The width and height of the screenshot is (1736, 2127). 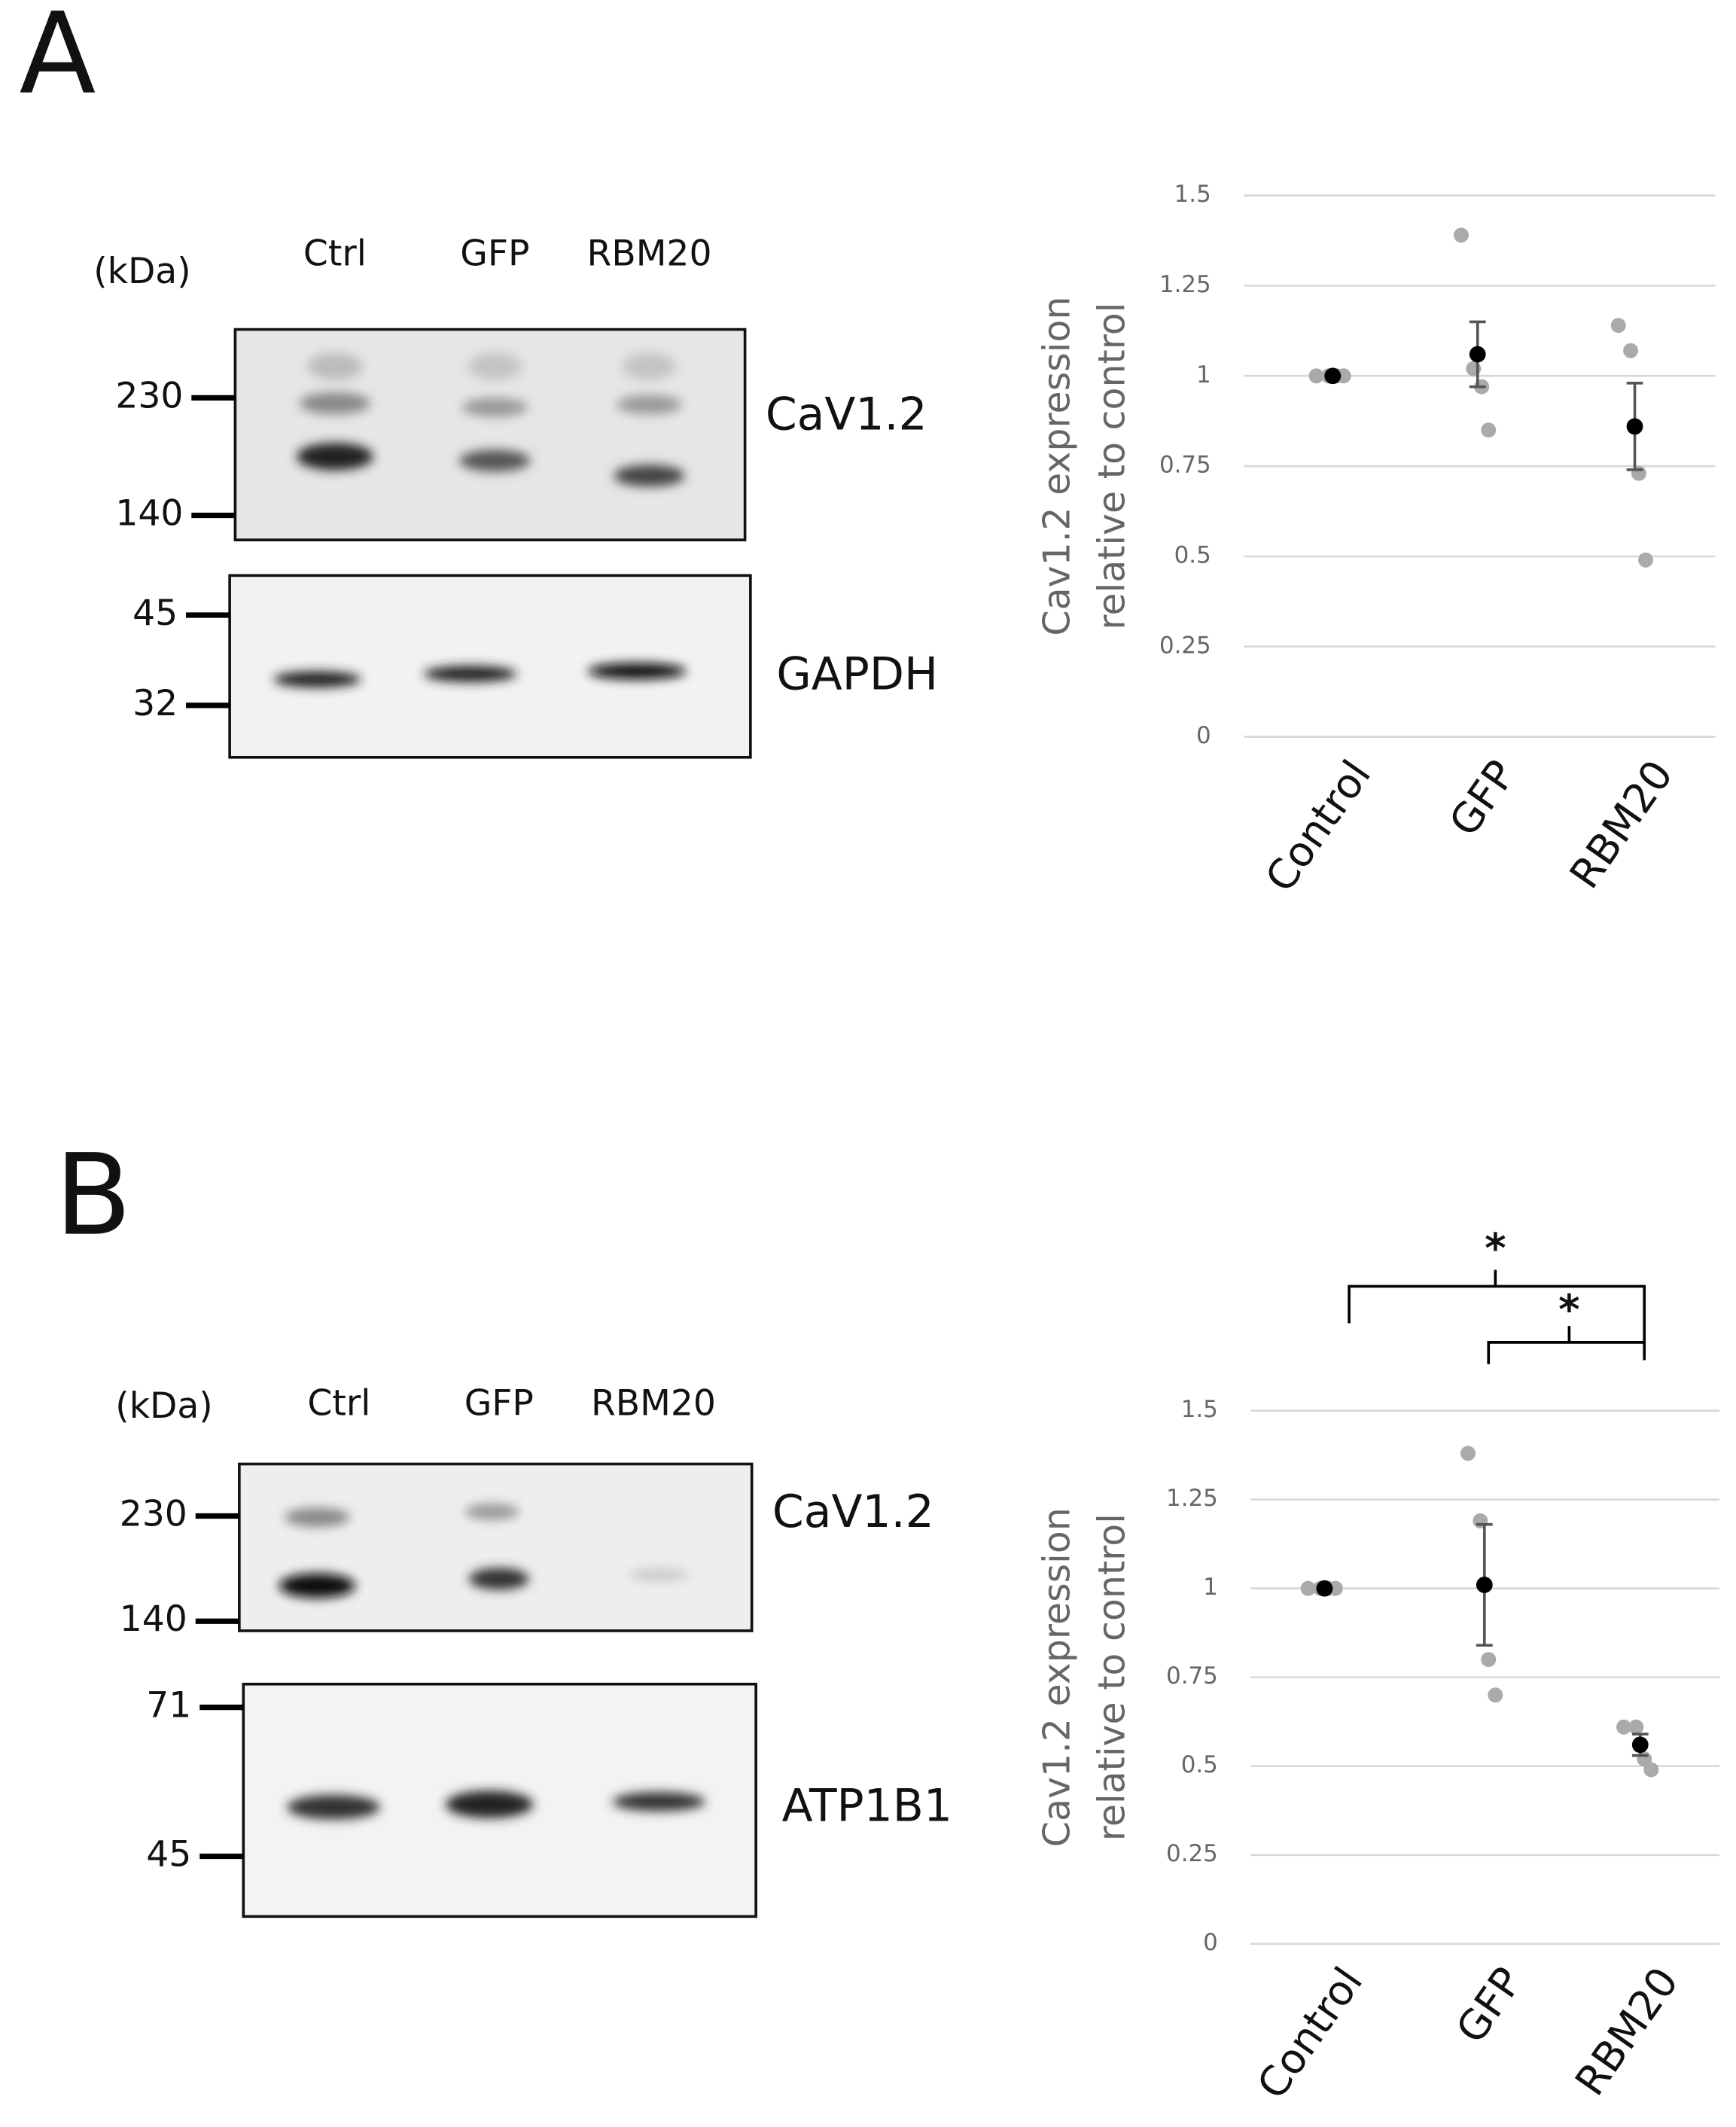 What do you see at coordinates (857, 674) in the screenshot?
I see `blot-name: GAPDH` at bounding box center [857, 674].